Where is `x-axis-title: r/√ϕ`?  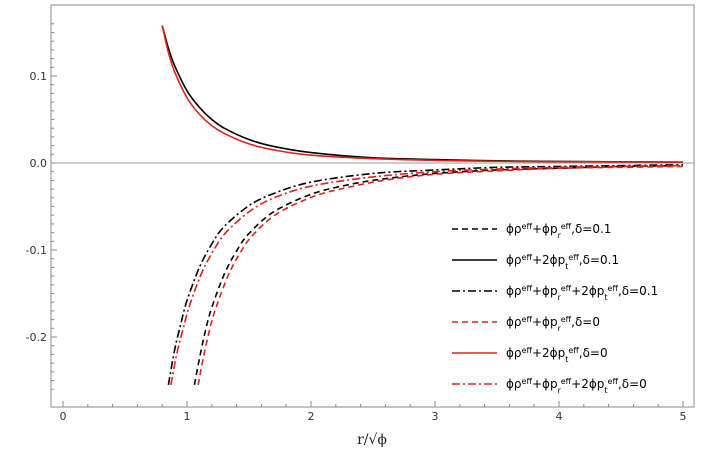 x-axis-title: r/√ϕ is located at coordinates (372, 440).